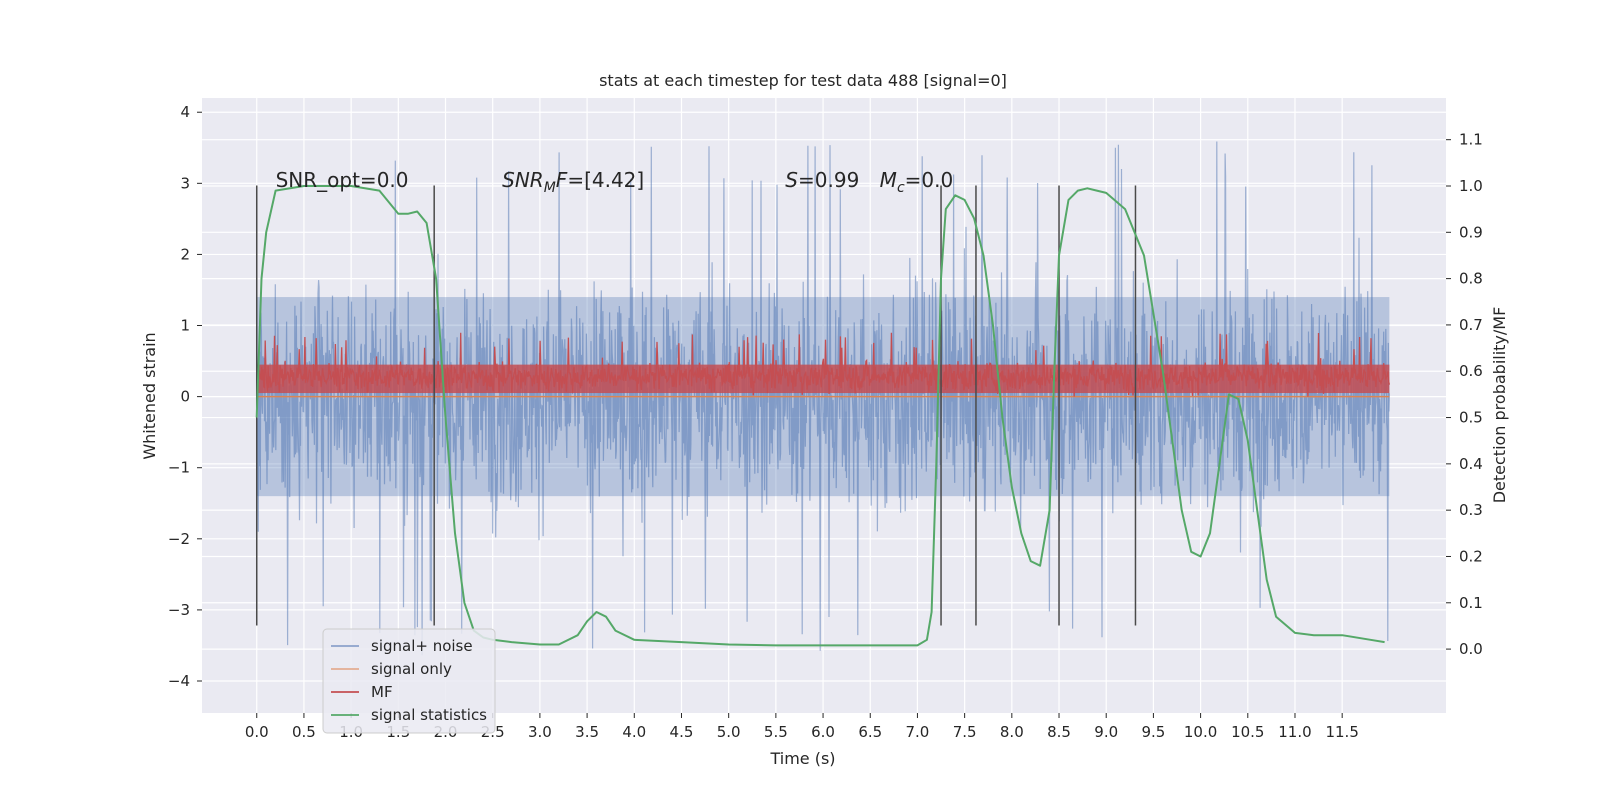  I want to click on y-axis-title: Whitened strain, so click(149, 395).